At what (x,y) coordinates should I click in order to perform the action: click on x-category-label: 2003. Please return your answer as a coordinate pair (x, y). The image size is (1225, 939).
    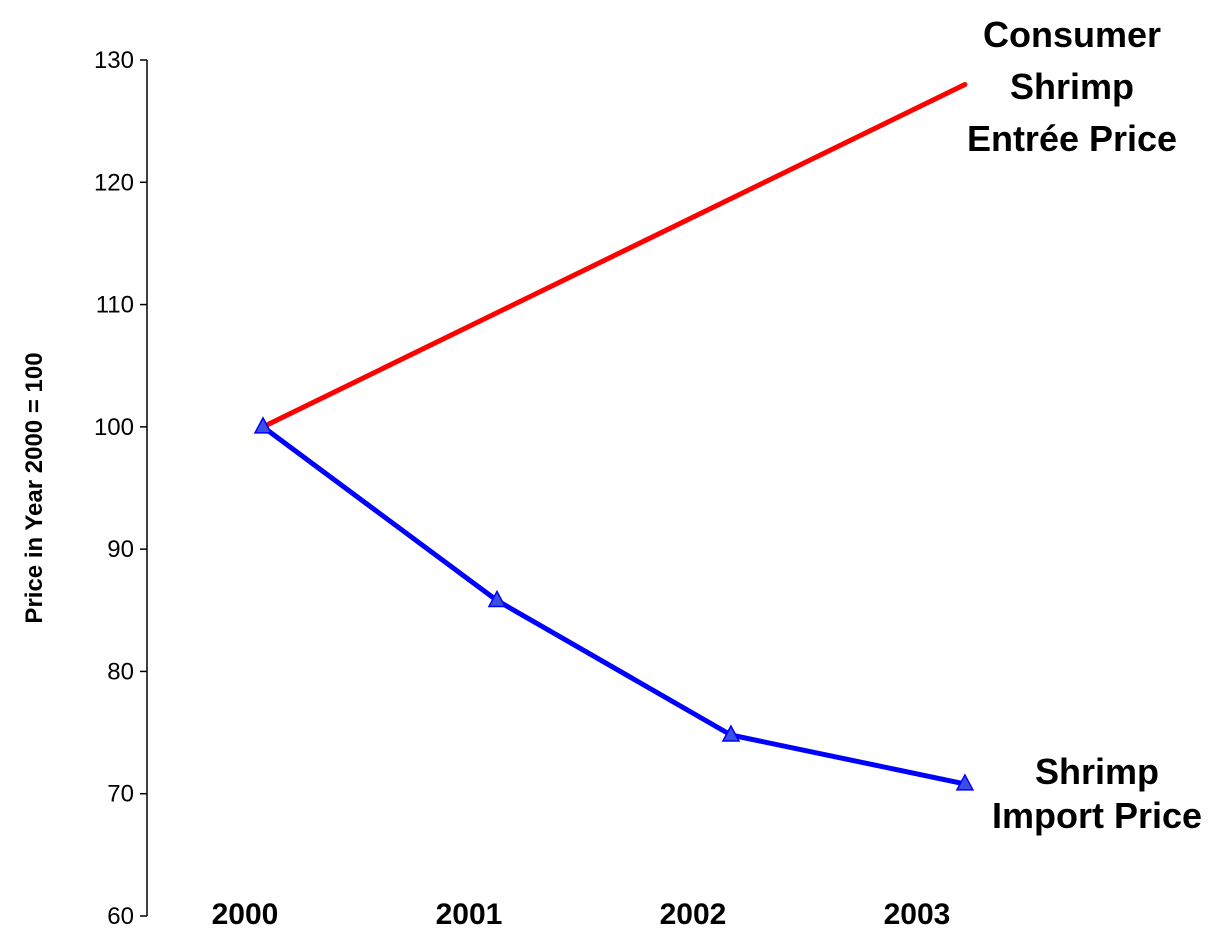
    Looking at the image, I should click on (917, 914).